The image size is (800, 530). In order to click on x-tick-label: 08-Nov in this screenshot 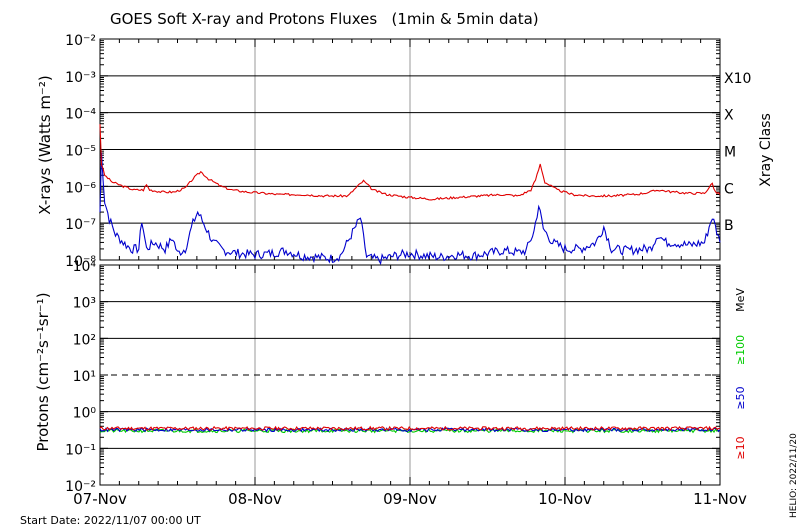, I will do `click(255, 499)`.